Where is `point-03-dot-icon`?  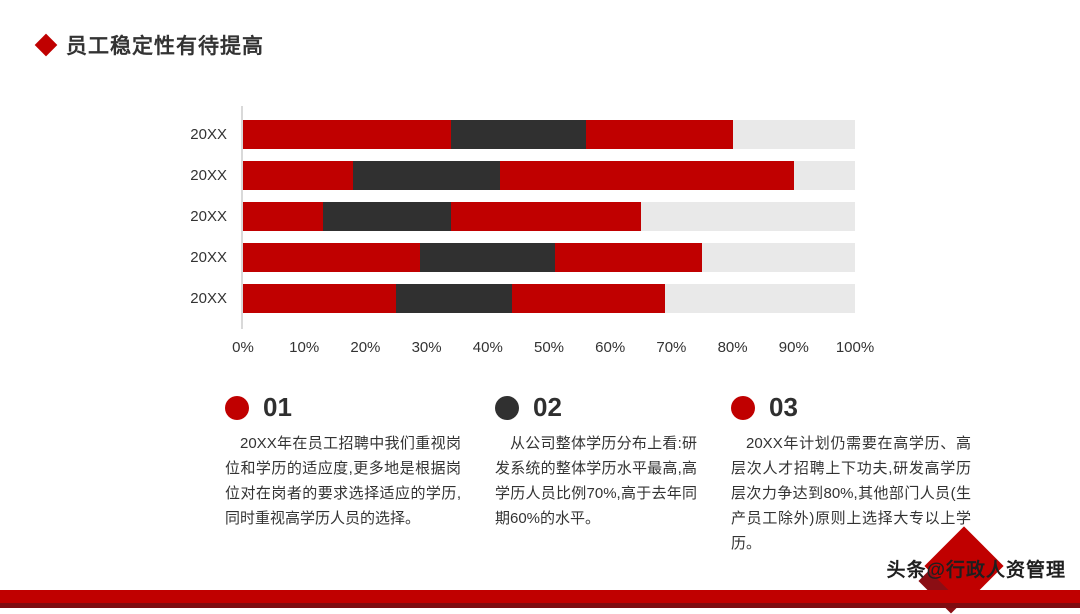
point-03-dot-icon is located at coordinates (743, 407).